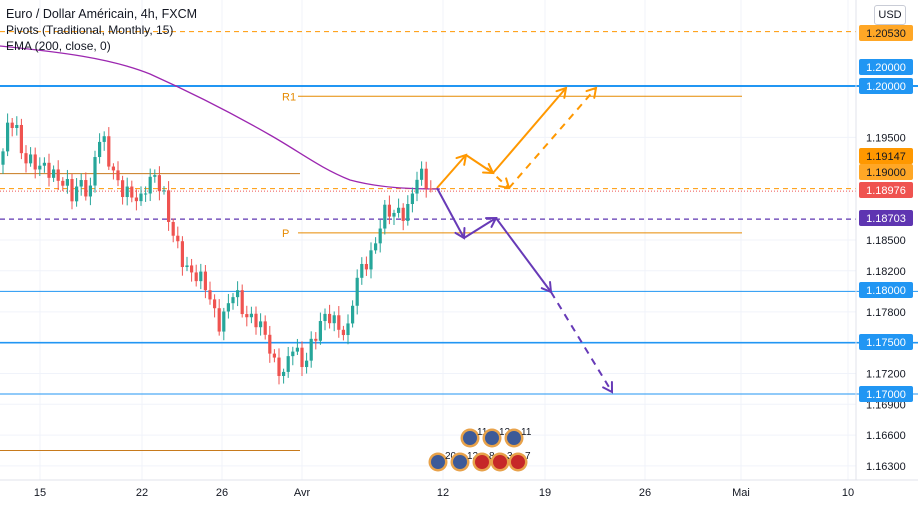 This screenshot has width=918, height=505. Describe the element at coordinates (886, 436) in the screenshot. I see `price-tick-label: 1.16600` at that location.